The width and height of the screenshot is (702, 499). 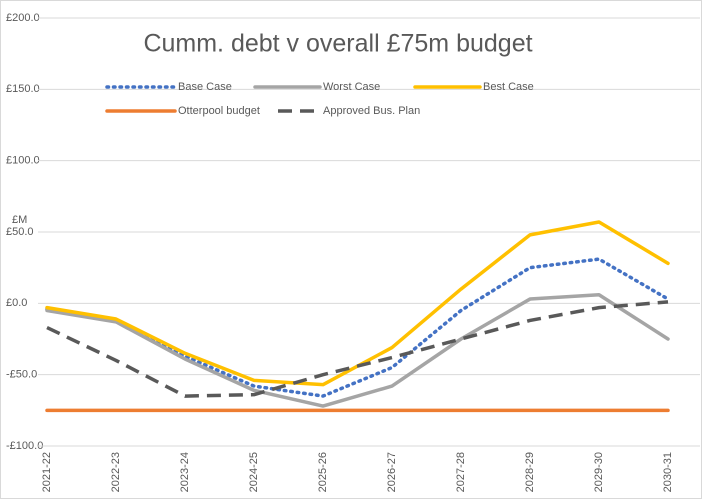 What do you see at coordinates (23, 89) in the screenshot?
I see `y-tick-label: £150.0` at bounding box center [23, 89].